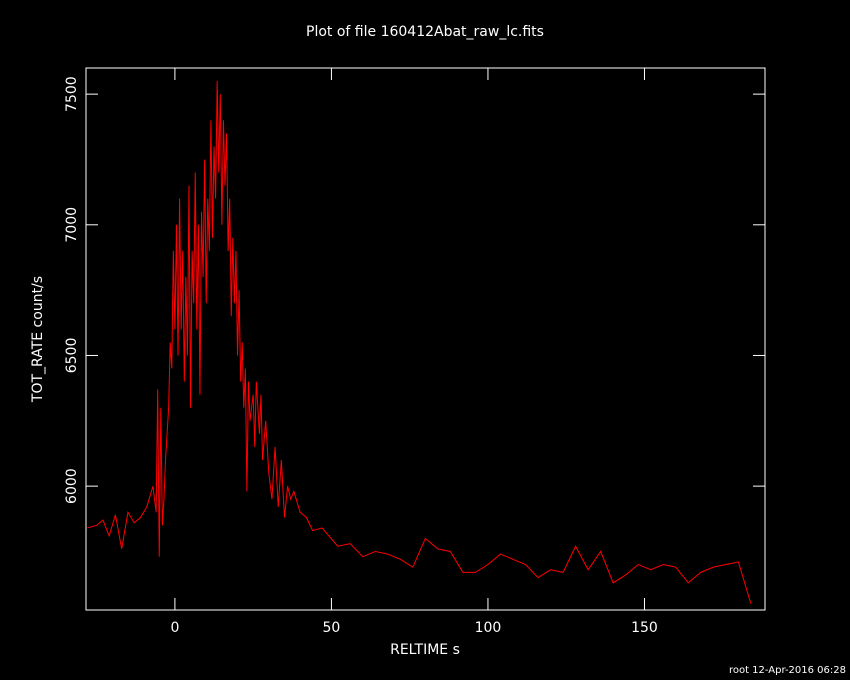 The width and height of the screenshot is (850, 680). What do you see at coordinates (425, 650) in the screenshot?
I see `x-axis-label: RELTIME s` at bounding box center [425, 650].